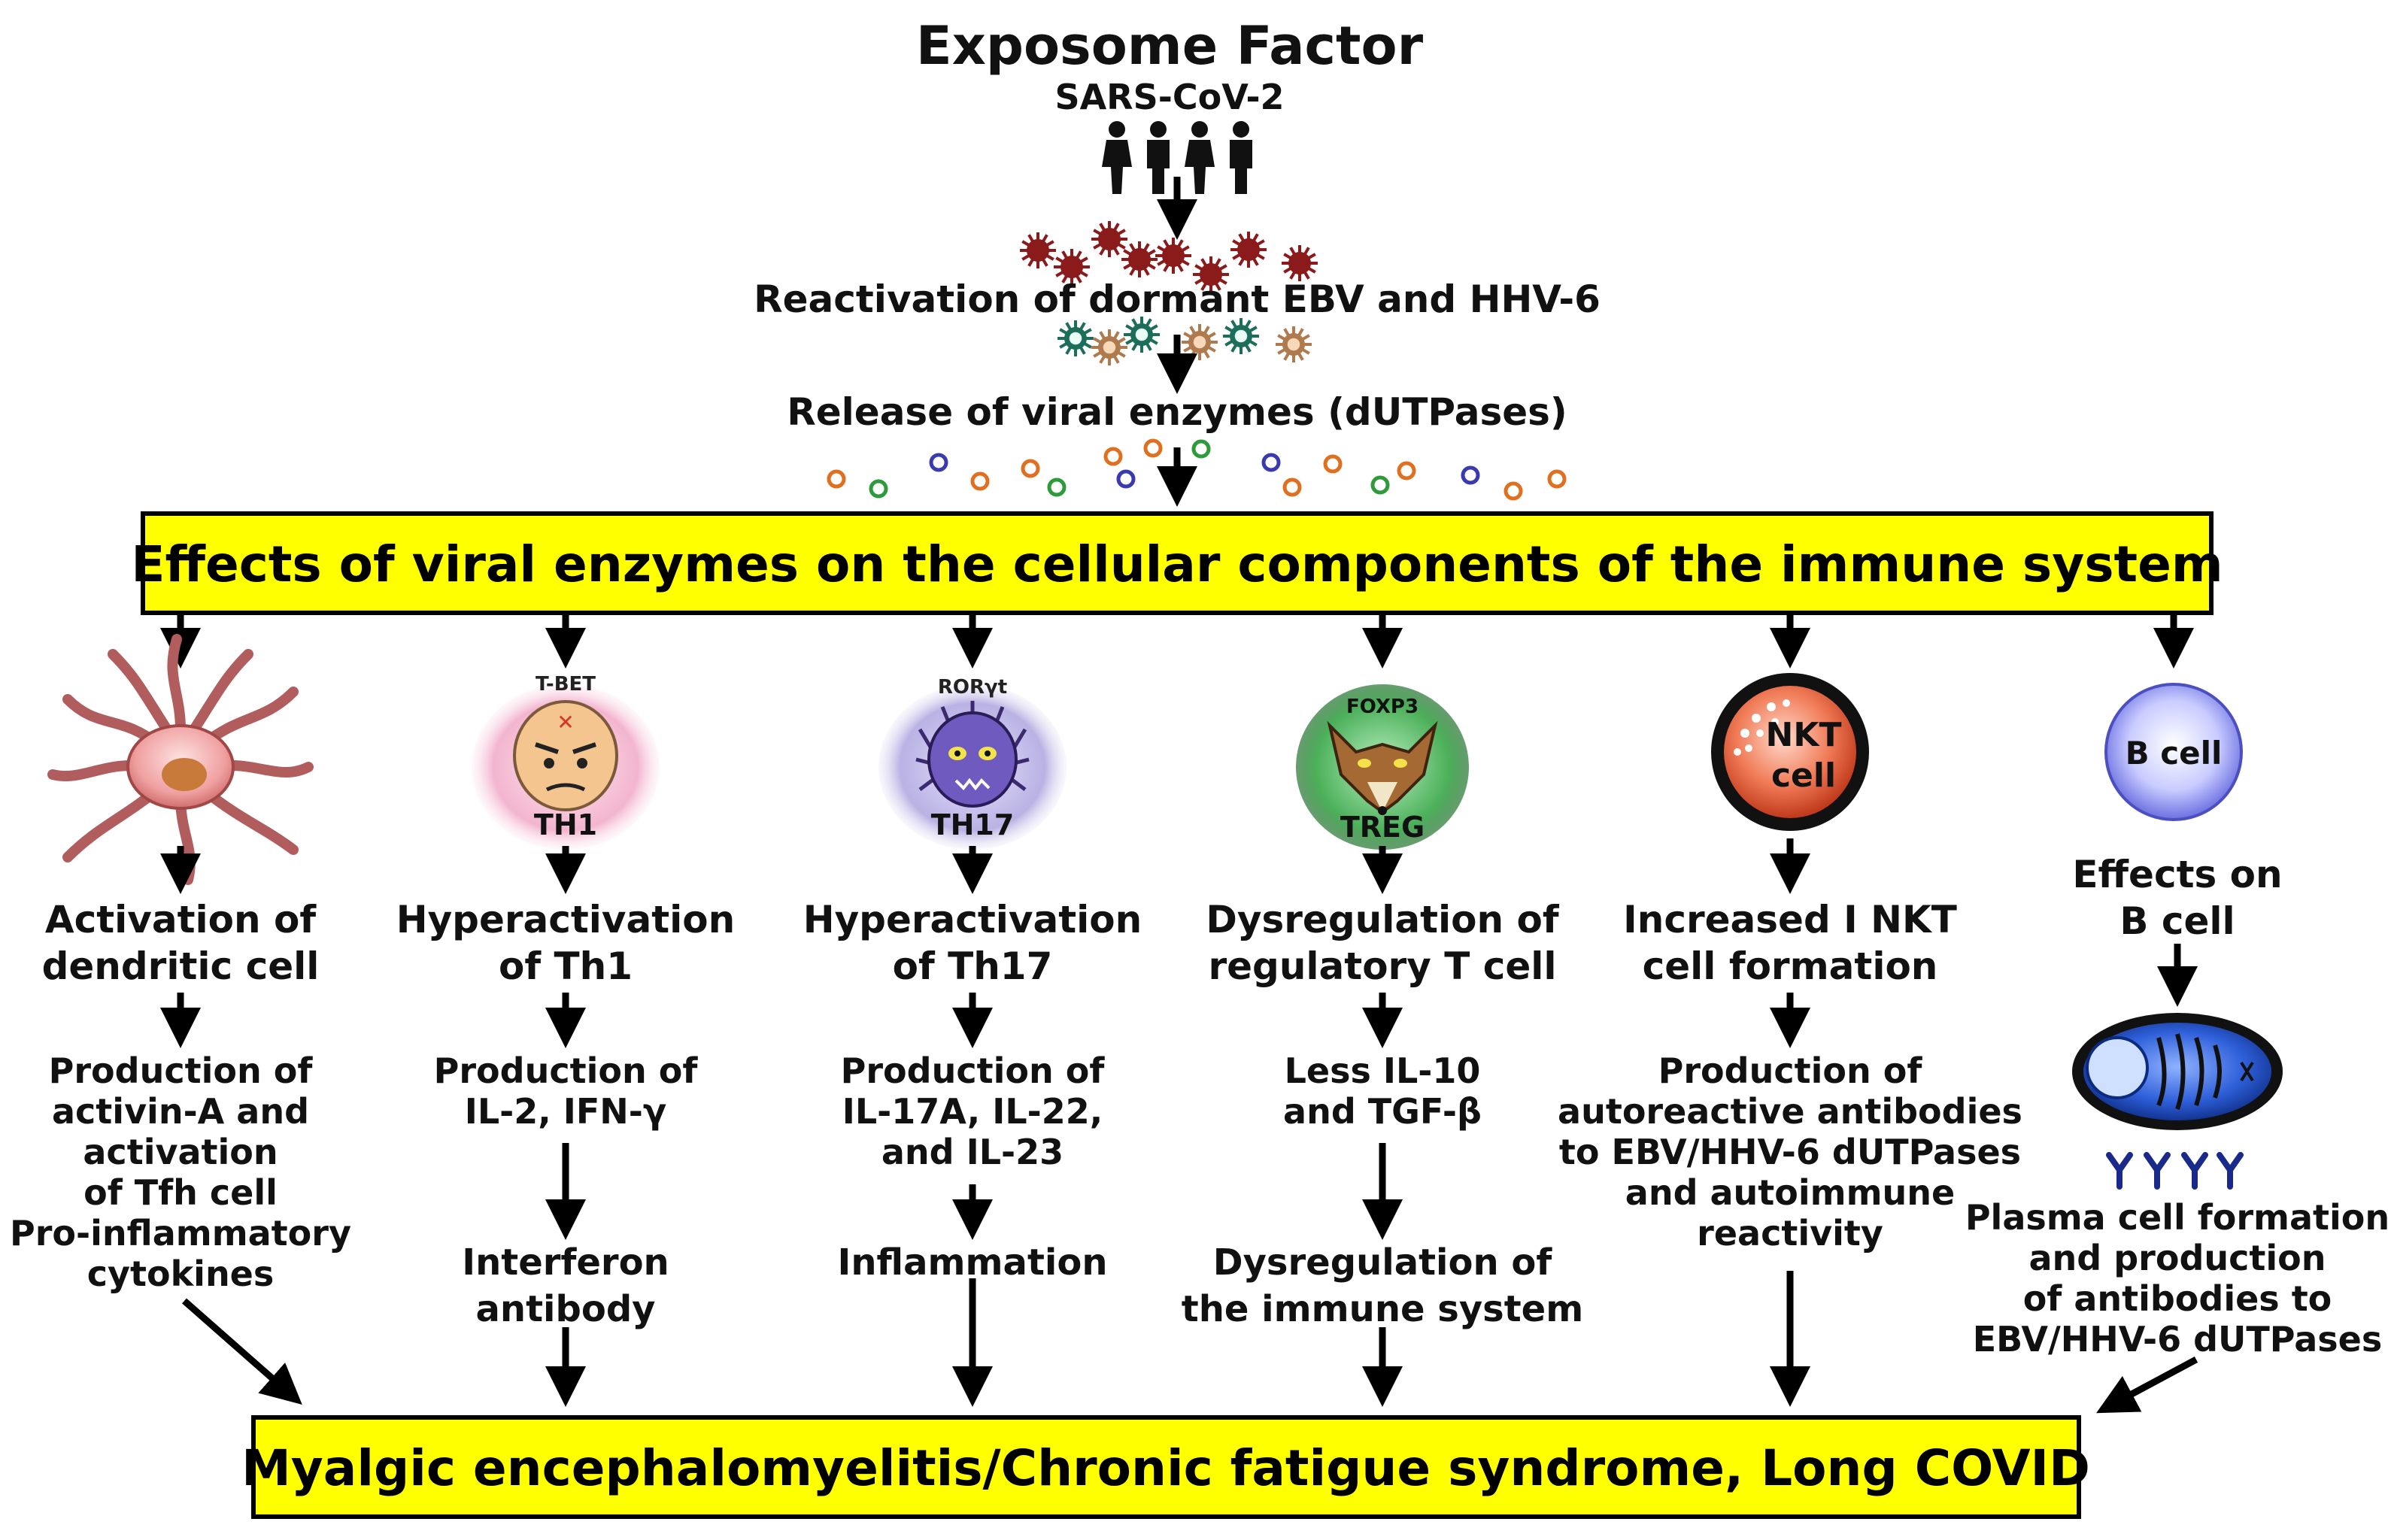  I want to click on ebv-virus-icon-group, so click(1169, 257).